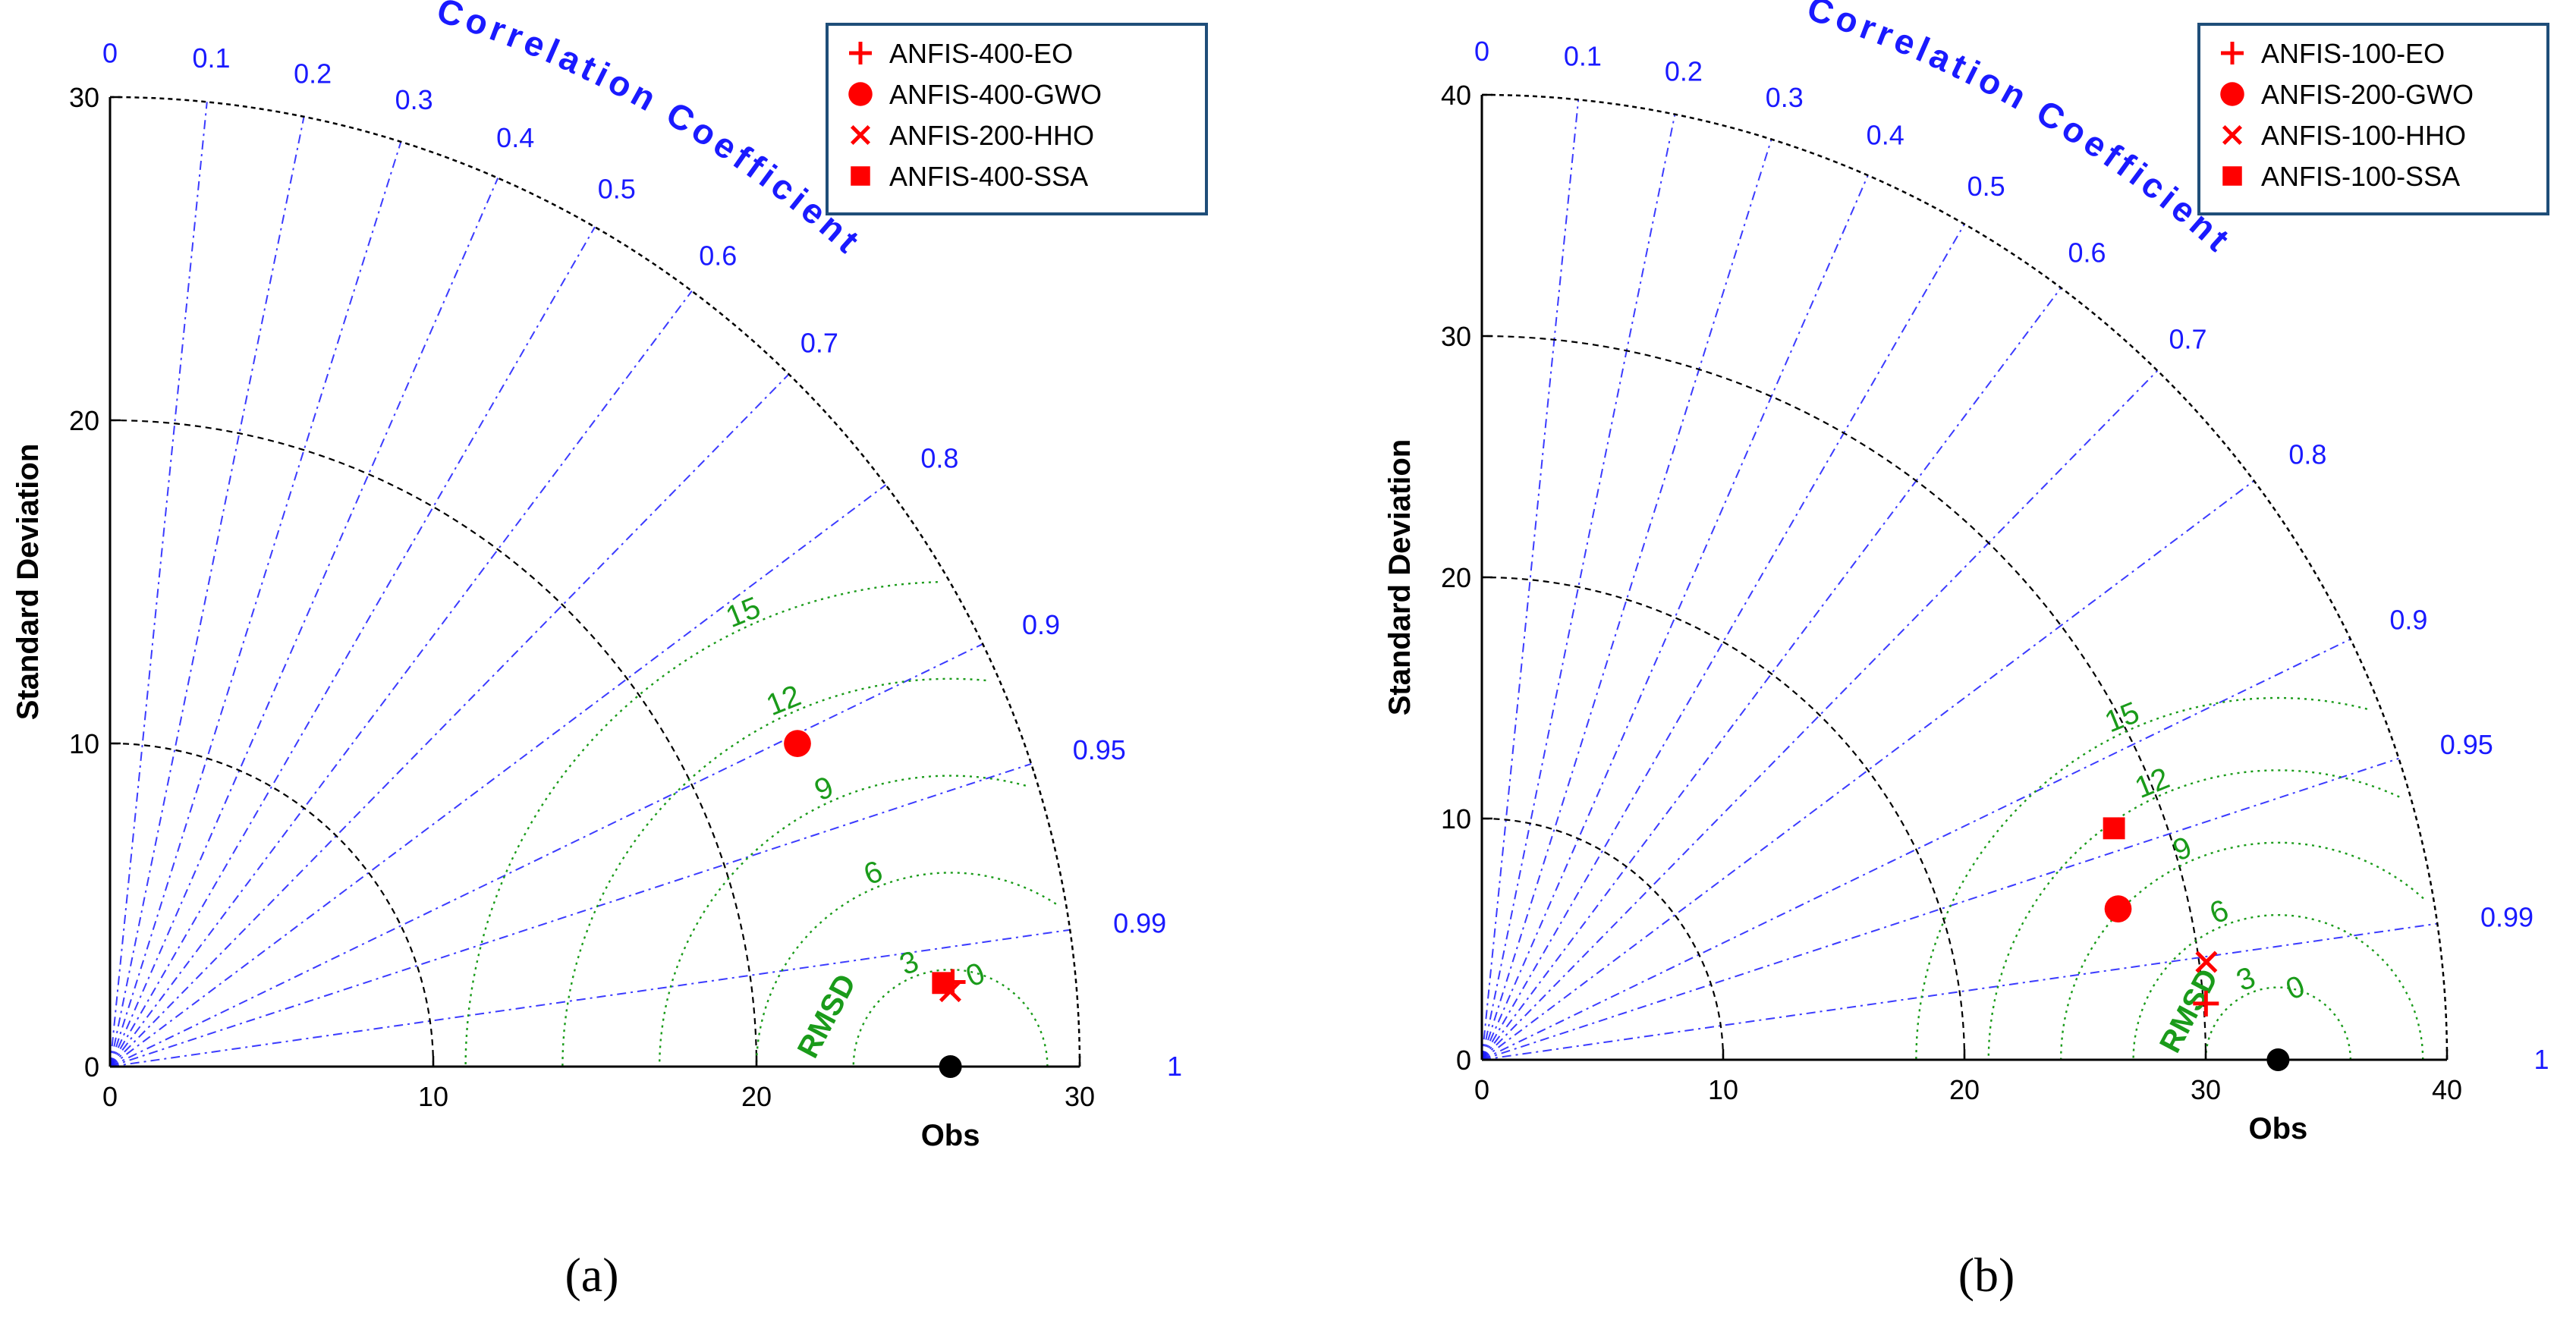  Describe the element at coordinates (2447, 1089) in the screenshot. I see `x-tick-label: 40` at that location.